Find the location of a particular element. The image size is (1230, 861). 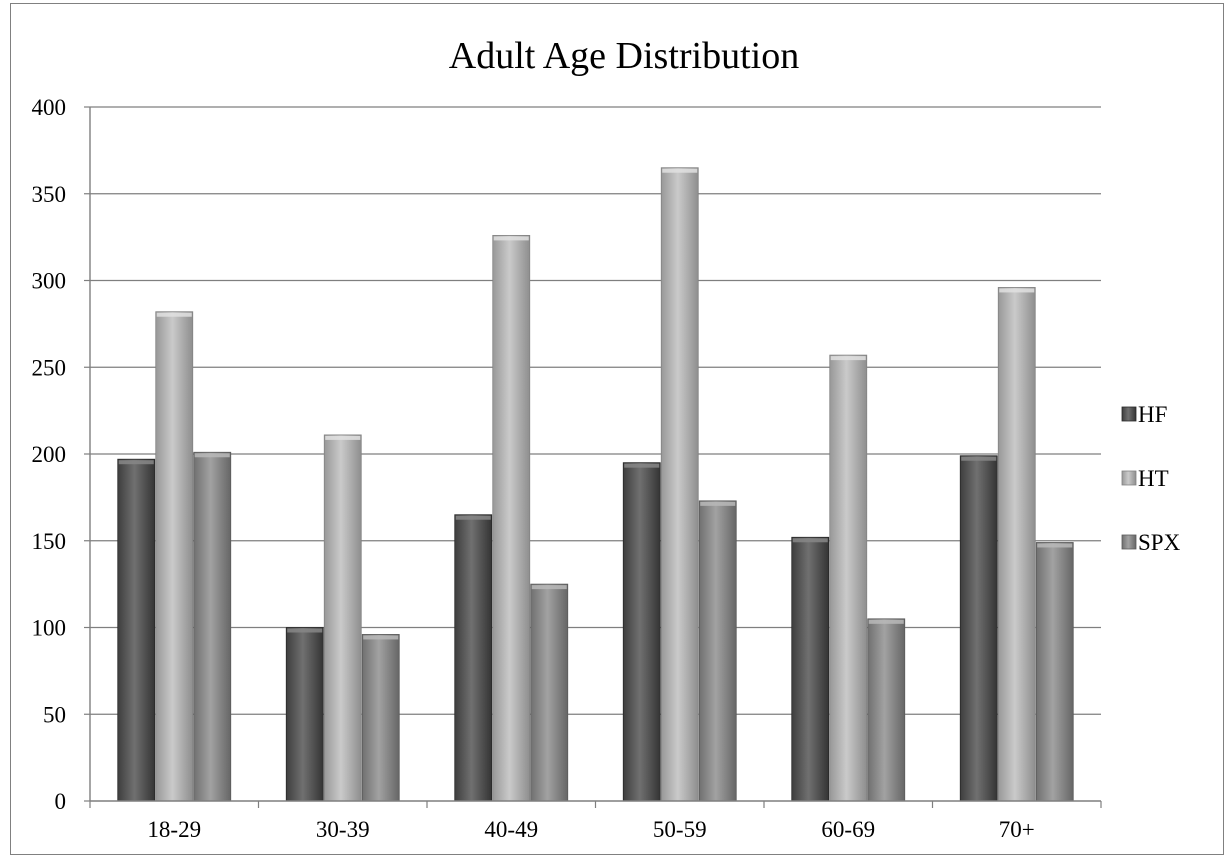

bar-ht-70+ is located at coordinates (1016, 544).